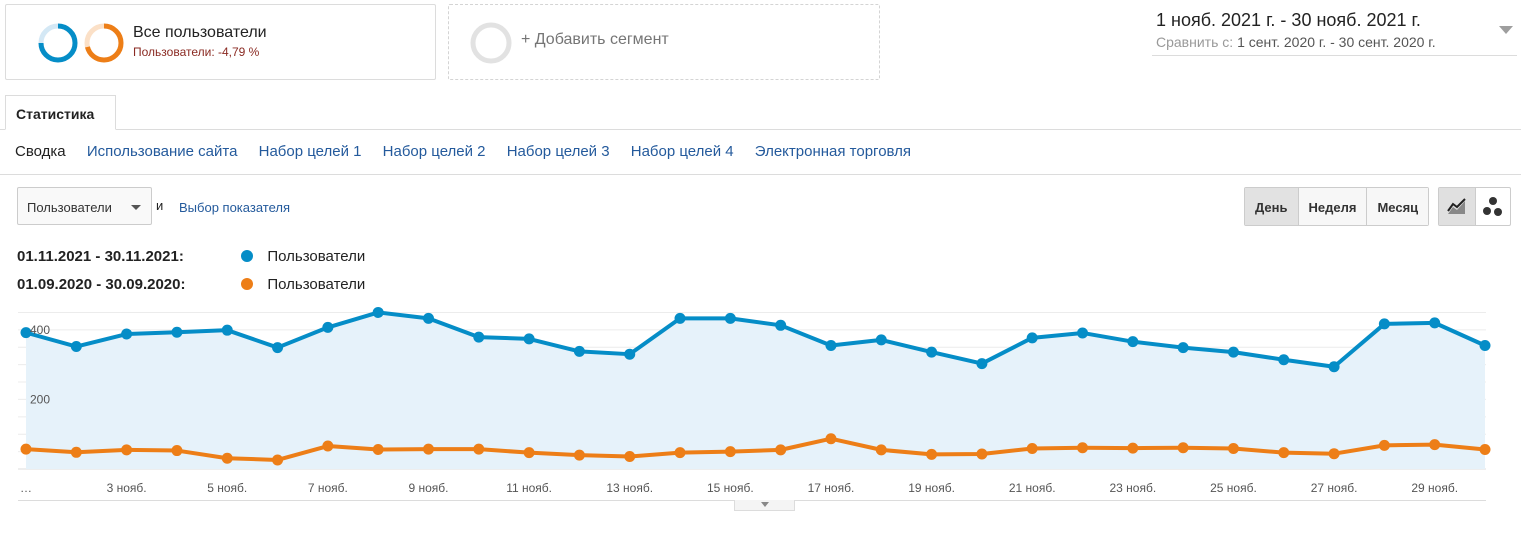 The width and height of the screenshot is (1521, 539). I want to click on expand-down-icon, so click(765, 504).